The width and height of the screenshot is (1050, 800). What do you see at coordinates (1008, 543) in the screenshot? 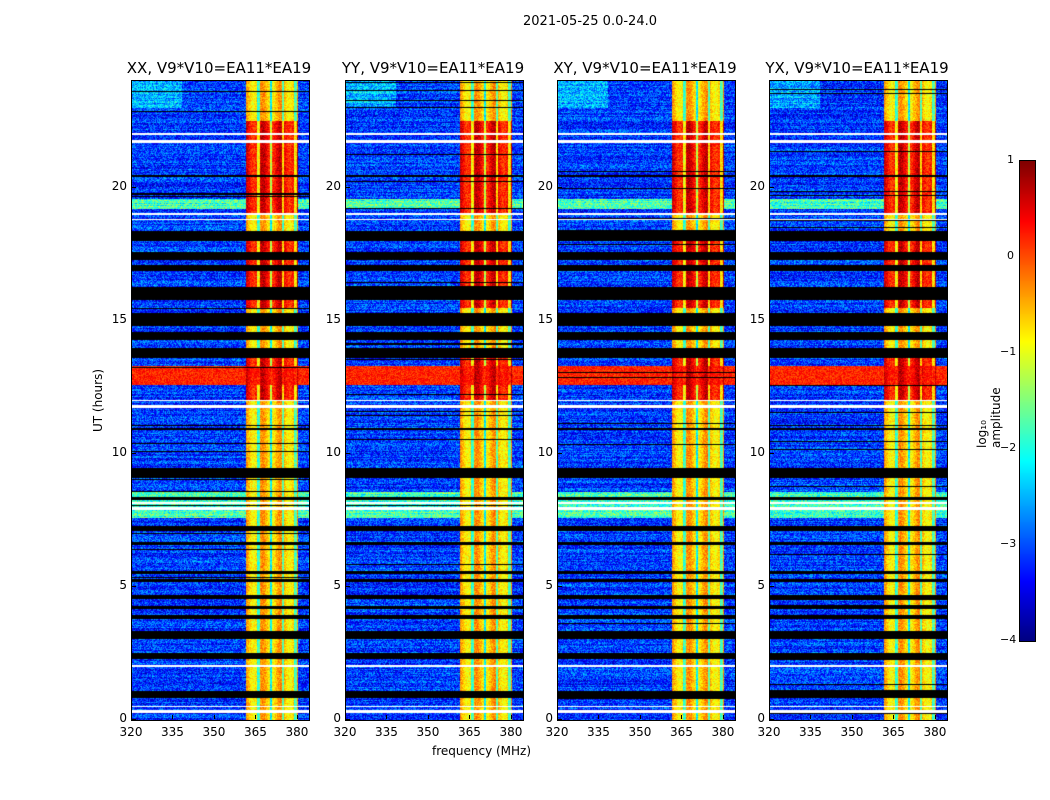
I see `colorbar-tick-label: −3` at bounding box center [1008, 543].